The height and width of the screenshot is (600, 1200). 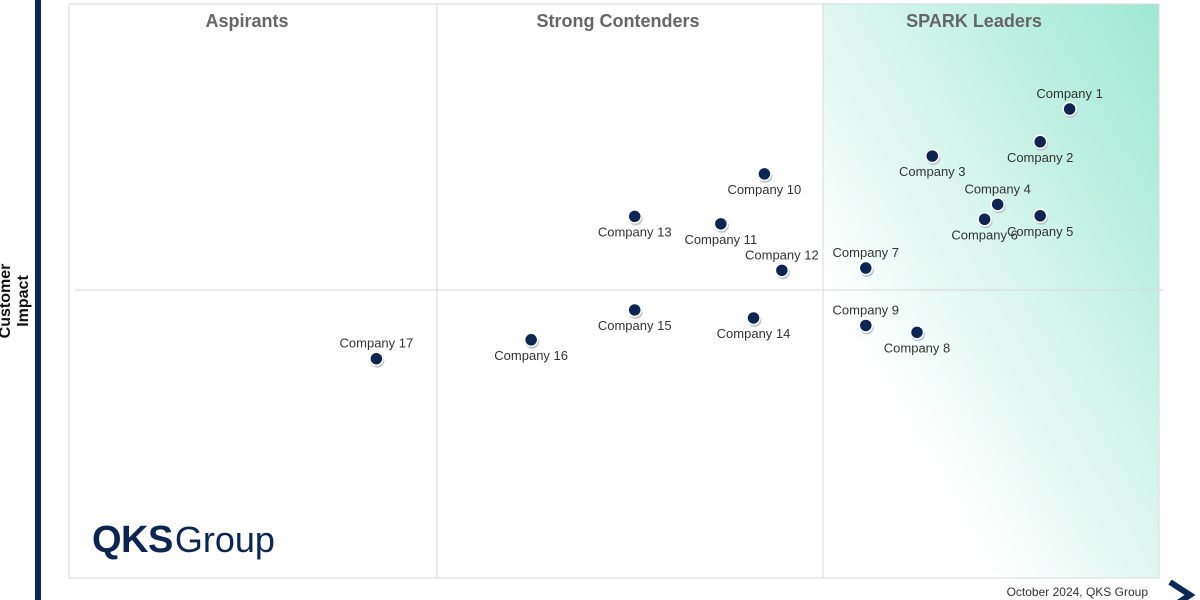 I want to click on data-point-label: Company 5, so click(x=1040, y=231).